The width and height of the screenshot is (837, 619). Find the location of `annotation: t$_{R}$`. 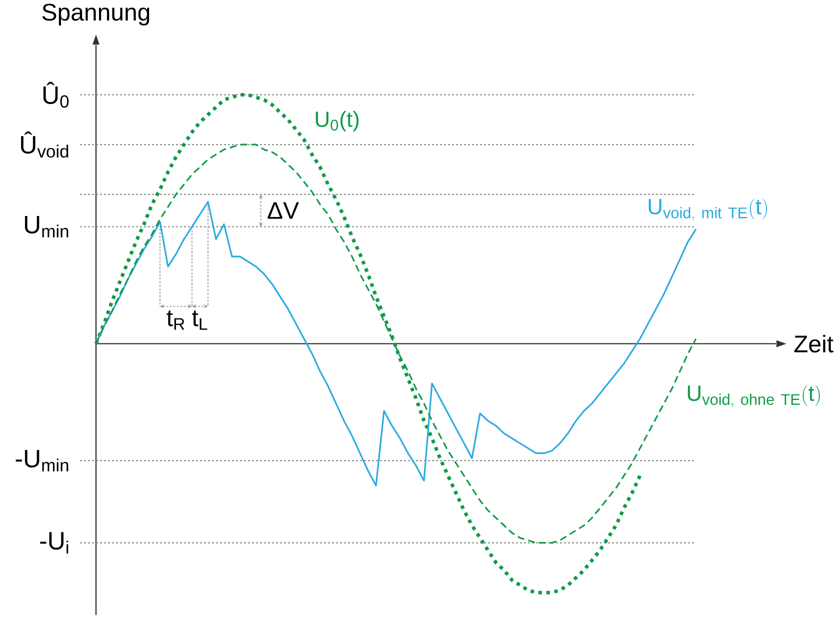

annotation: t$_{R}$ is located at coordinates (175, 320).